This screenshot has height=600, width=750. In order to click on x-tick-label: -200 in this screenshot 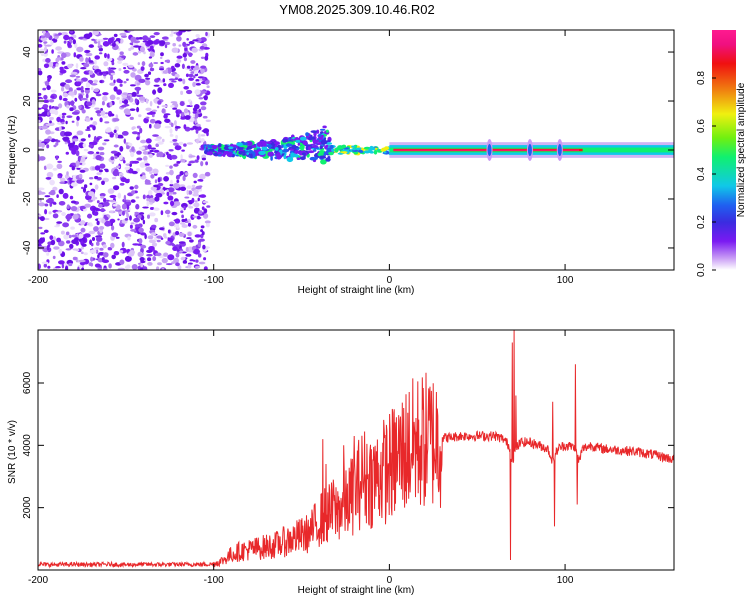, I will do `click(38, 280)`.